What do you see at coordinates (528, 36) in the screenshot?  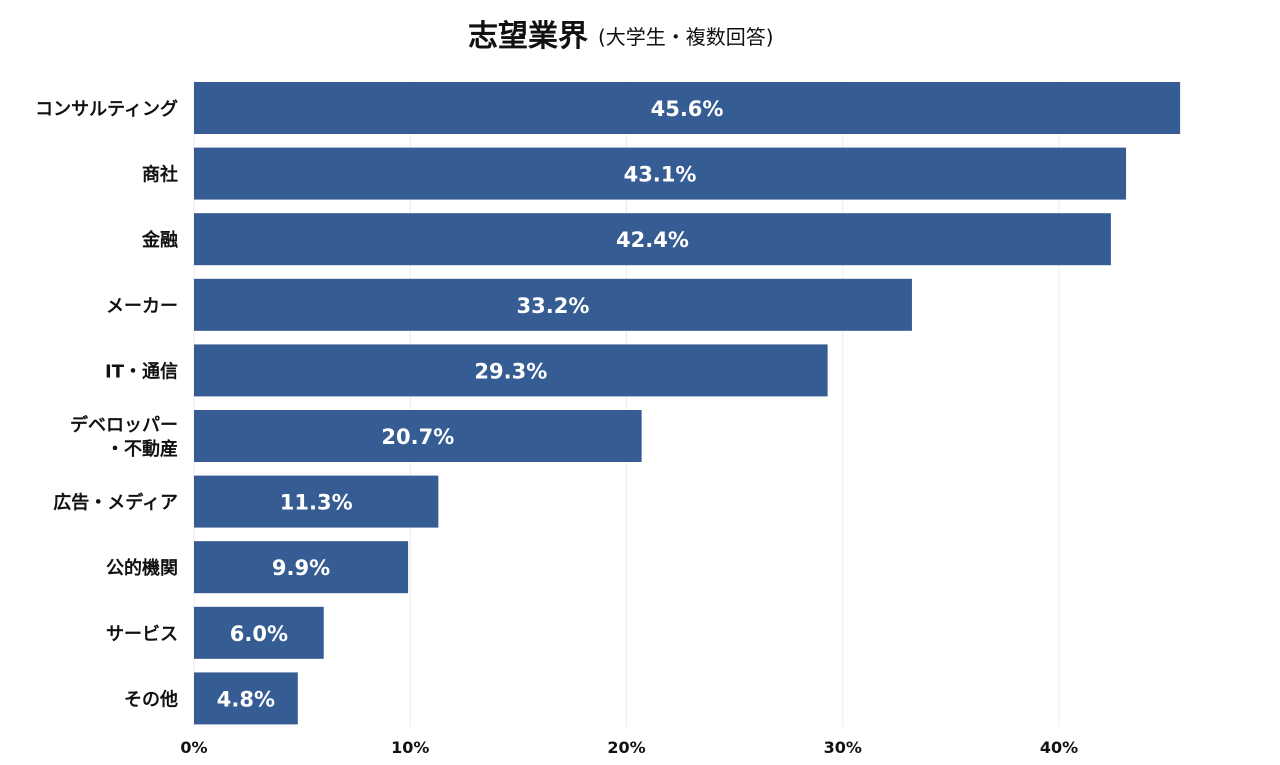 I see `chart-title-main: 志望業界` at bounding box center [528, 36].